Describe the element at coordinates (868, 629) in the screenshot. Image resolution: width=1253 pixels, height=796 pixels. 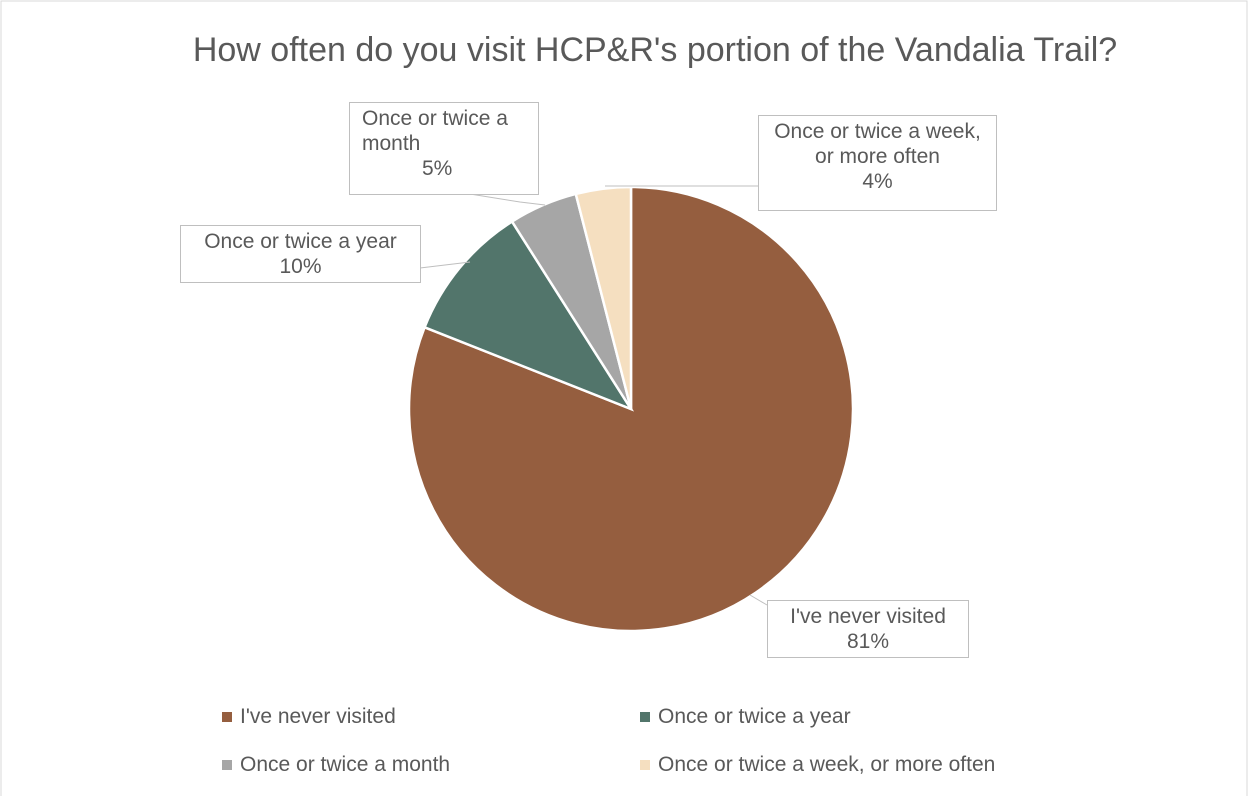
I see `data-label: I've never visited 81%` at that location.